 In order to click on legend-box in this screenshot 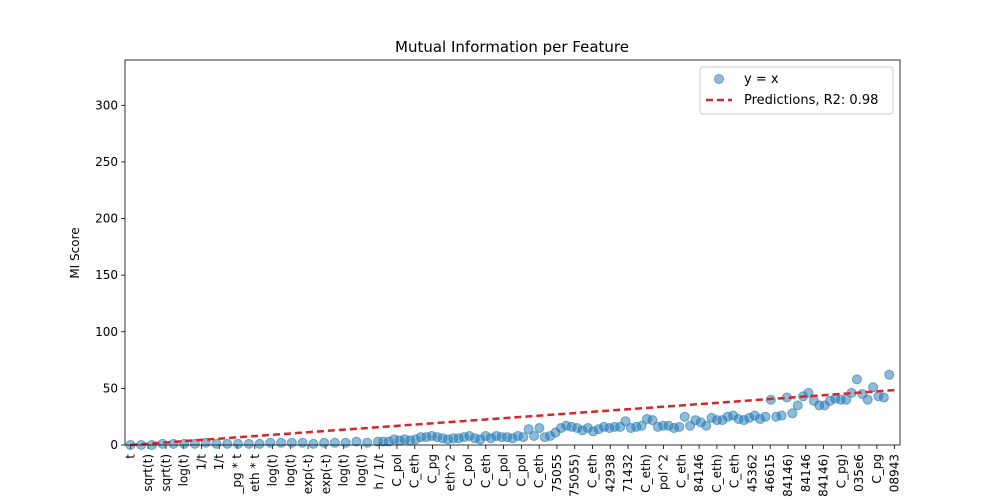, I will do `click(796, 90)`.